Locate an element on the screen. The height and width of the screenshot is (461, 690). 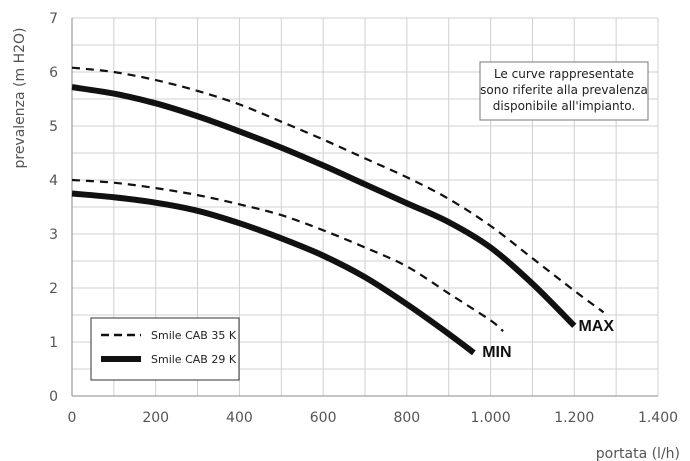
note-box-border is located at coordinates (564, 91).